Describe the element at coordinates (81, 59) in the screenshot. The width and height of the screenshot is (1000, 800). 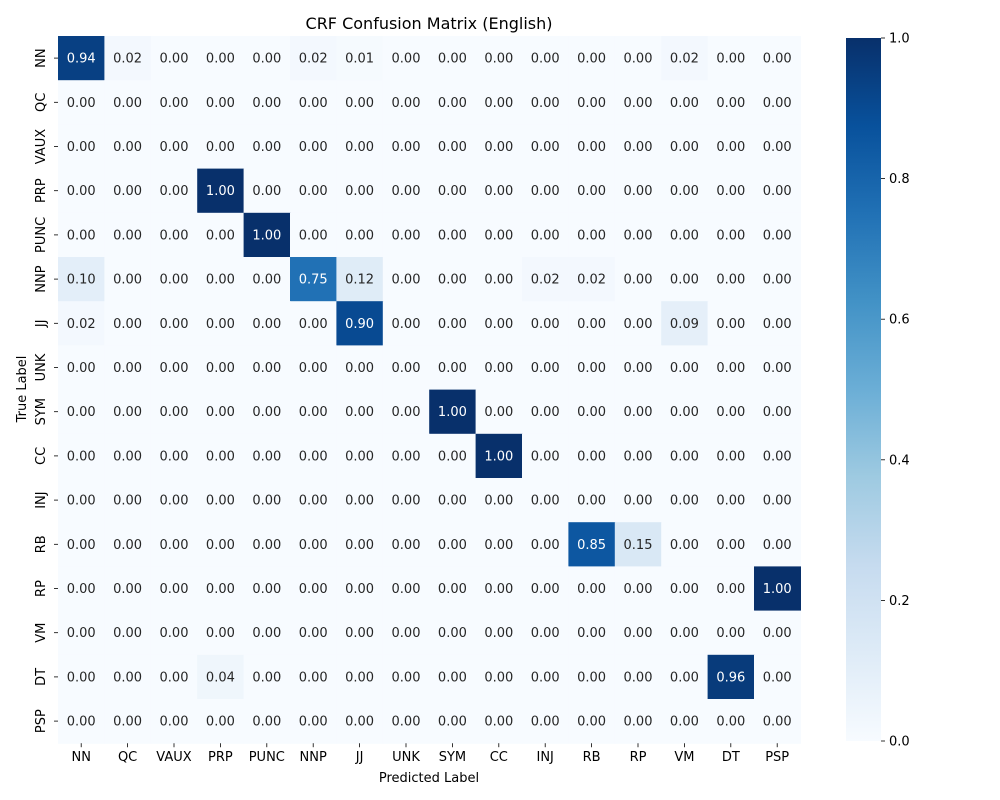
I see `cell-value-label: 0.94` at that location.